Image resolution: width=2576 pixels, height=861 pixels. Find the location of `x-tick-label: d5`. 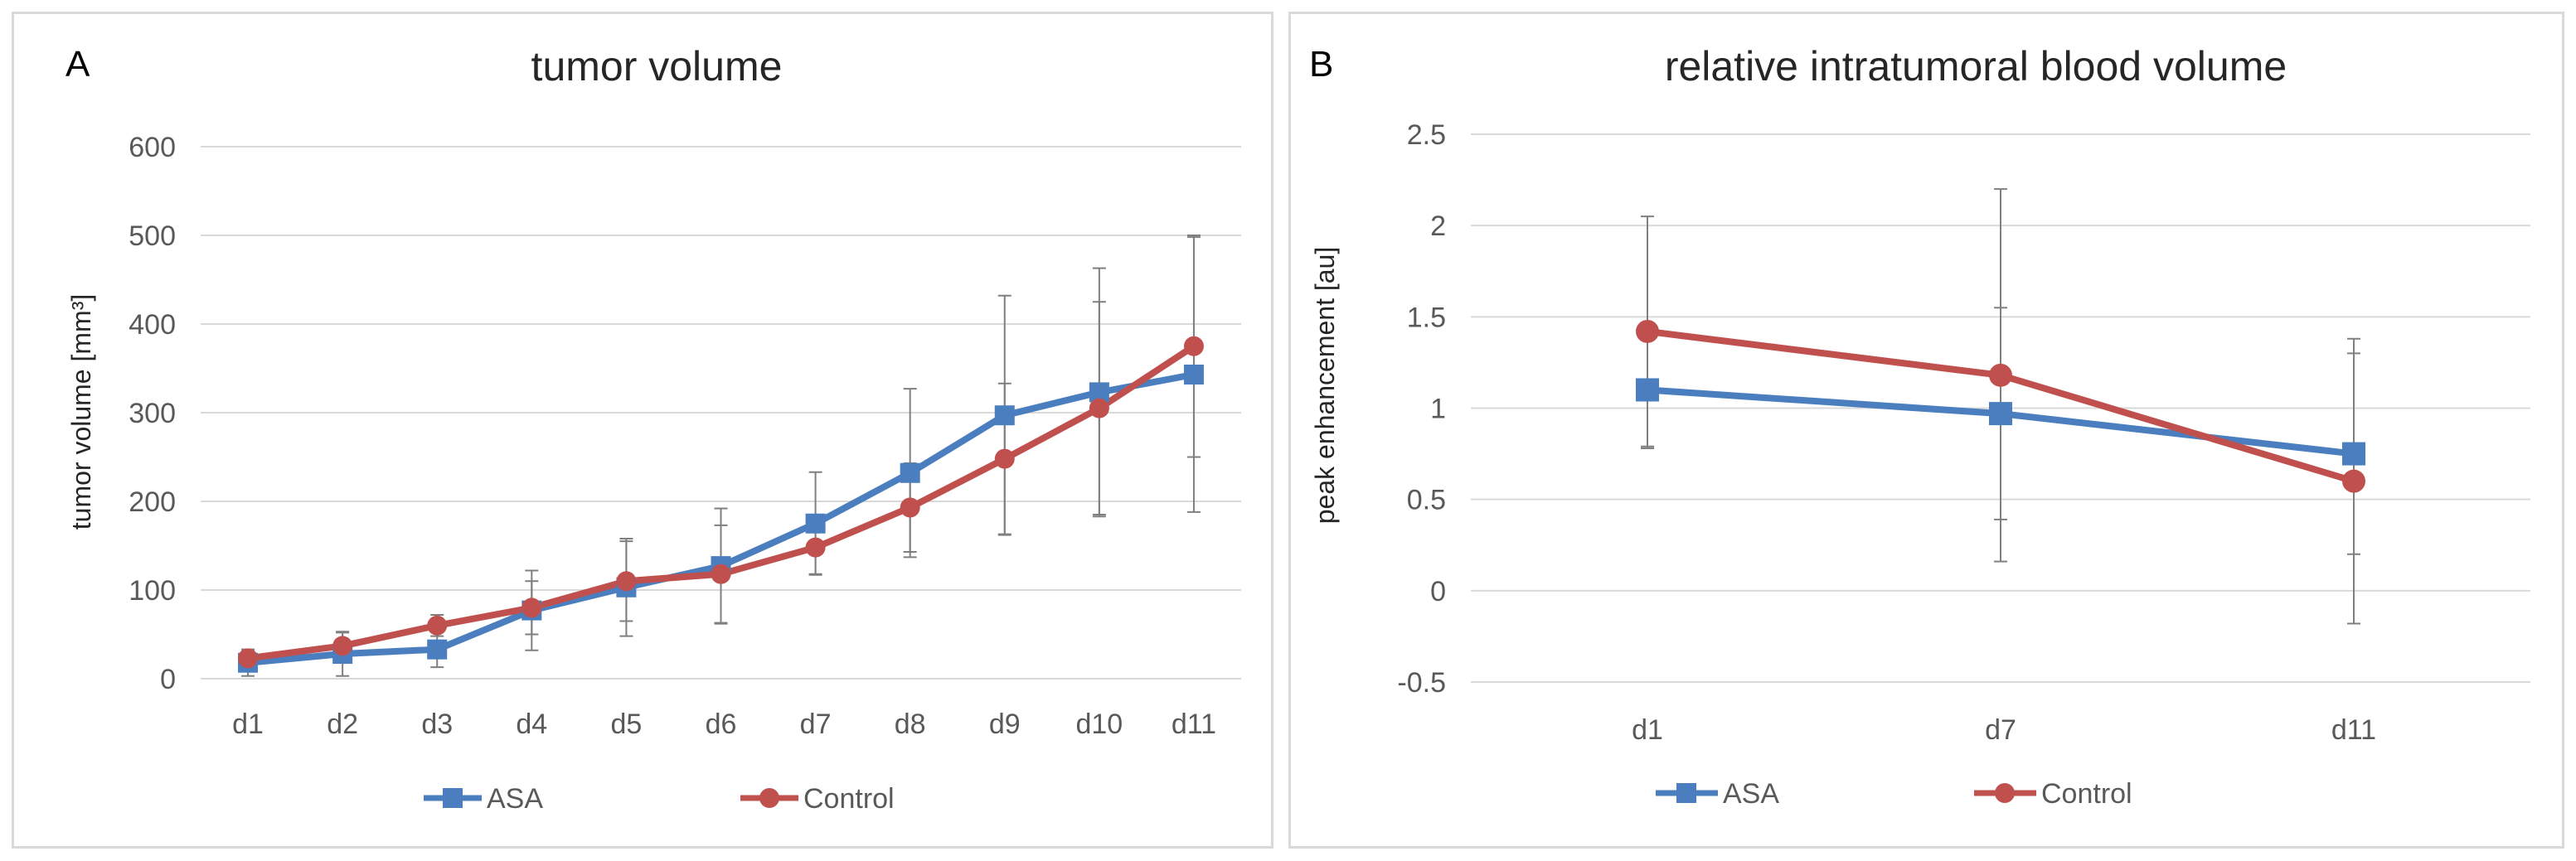

x-tick-label: d5 is located at coordinates (626, 724).